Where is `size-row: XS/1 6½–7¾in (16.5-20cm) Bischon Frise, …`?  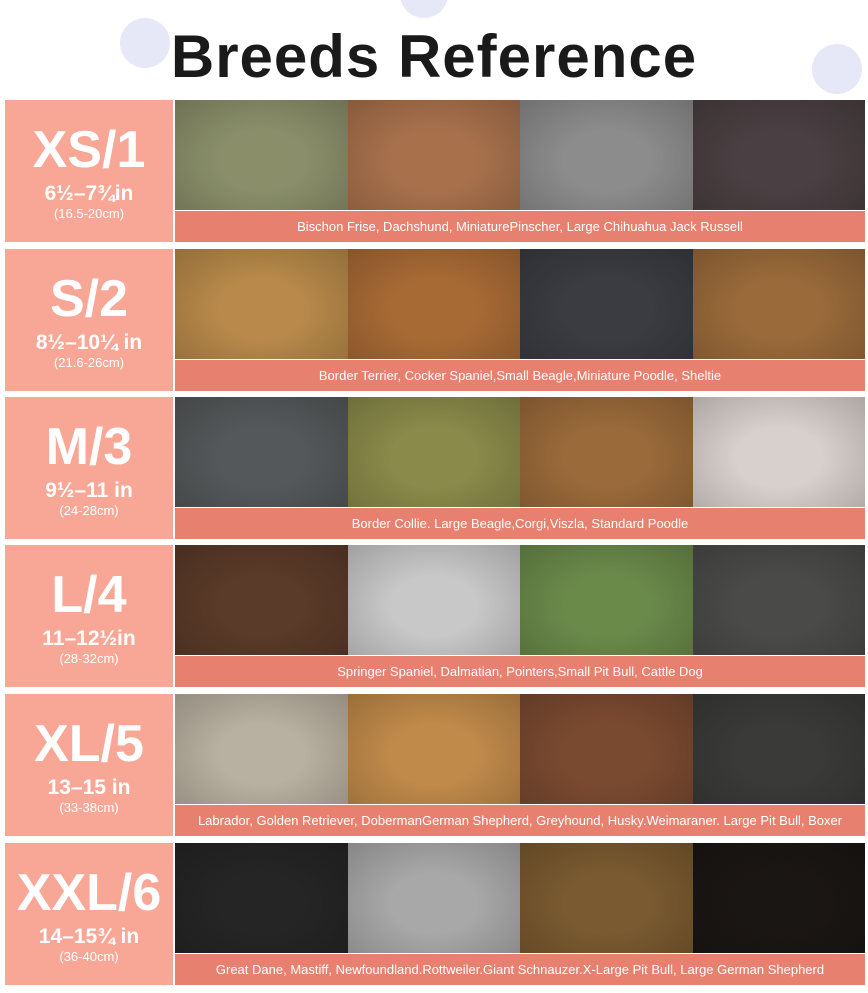
size-row: XS/1 6½–7¾in (16.5-20cm) Bischon Frise, … is located at coordinates (435, 171).